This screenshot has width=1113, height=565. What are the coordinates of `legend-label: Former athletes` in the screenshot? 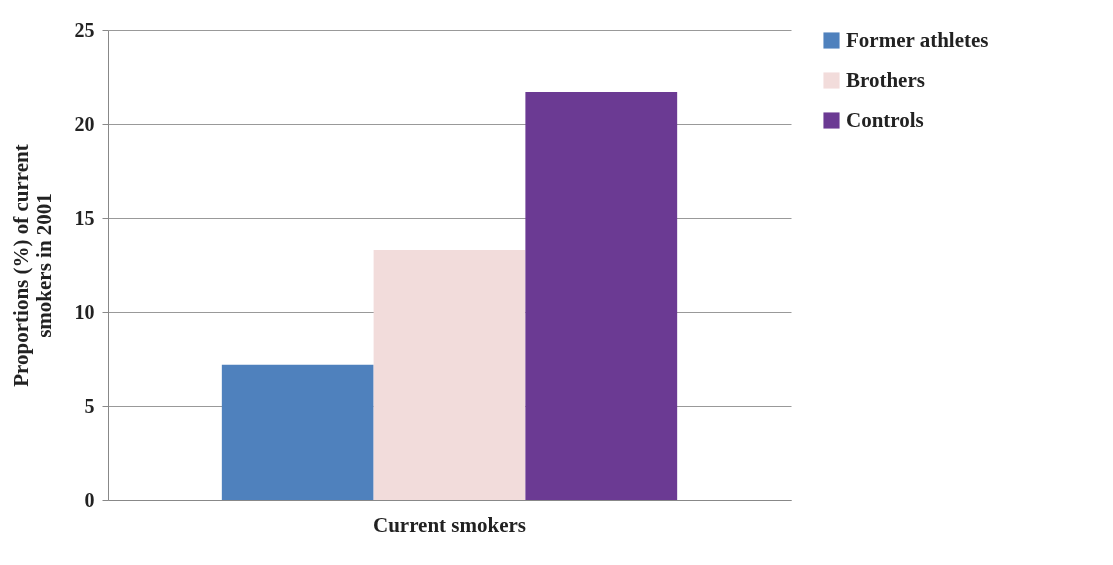 It's located at (917, 39).